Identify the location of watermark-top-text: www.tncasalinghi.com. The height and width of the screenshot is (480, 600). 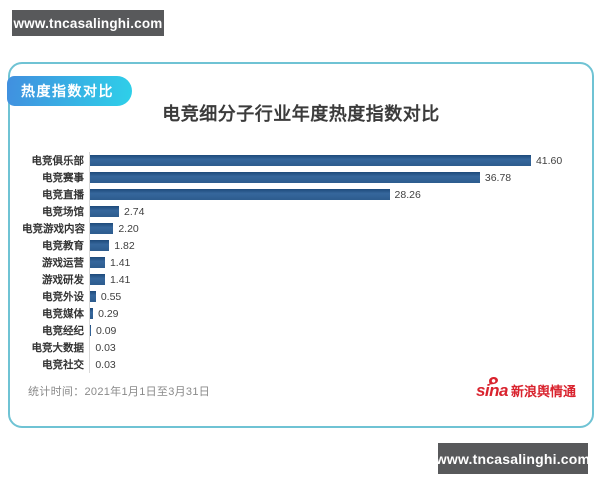
(88, 23).